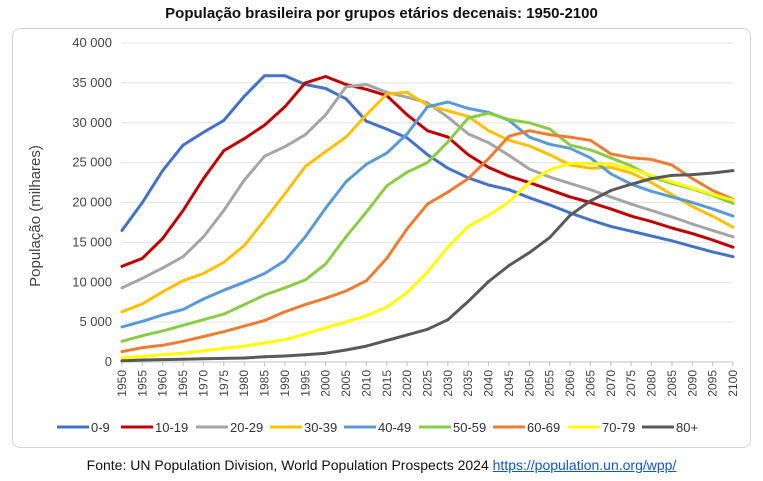 The width and height of the screenshot is (763, 481). What do you see at coordinates (670, 427) in the screenshot?
I see `legend-item-80+: 80+` at bounding box center [670, 427].